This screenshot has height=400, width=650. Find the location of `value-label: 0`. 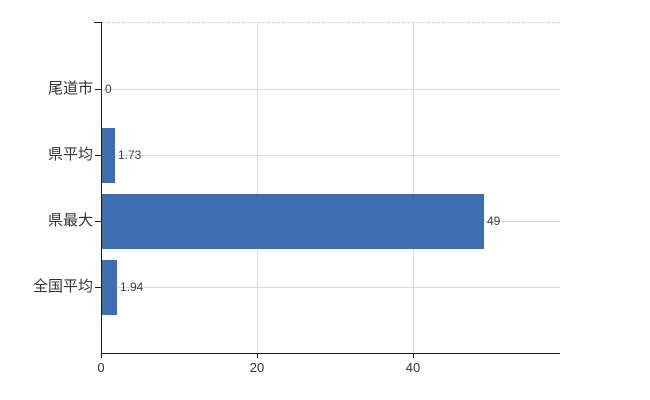

value-label: 0 is located at coordinates (108, 89).